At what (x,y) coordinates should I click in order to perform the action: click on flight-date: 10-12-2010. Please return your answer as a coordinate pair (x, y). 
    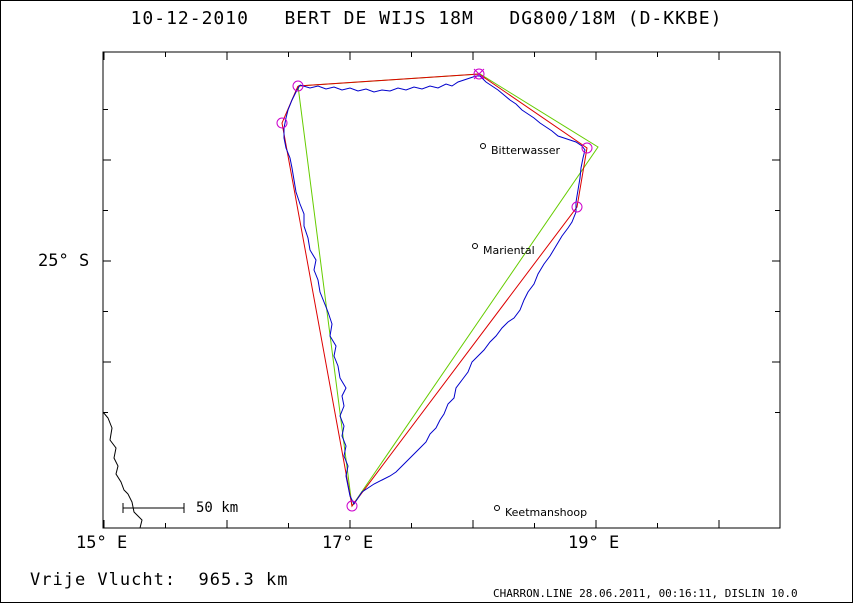
    Looking at the image, I should click on (189, 18).